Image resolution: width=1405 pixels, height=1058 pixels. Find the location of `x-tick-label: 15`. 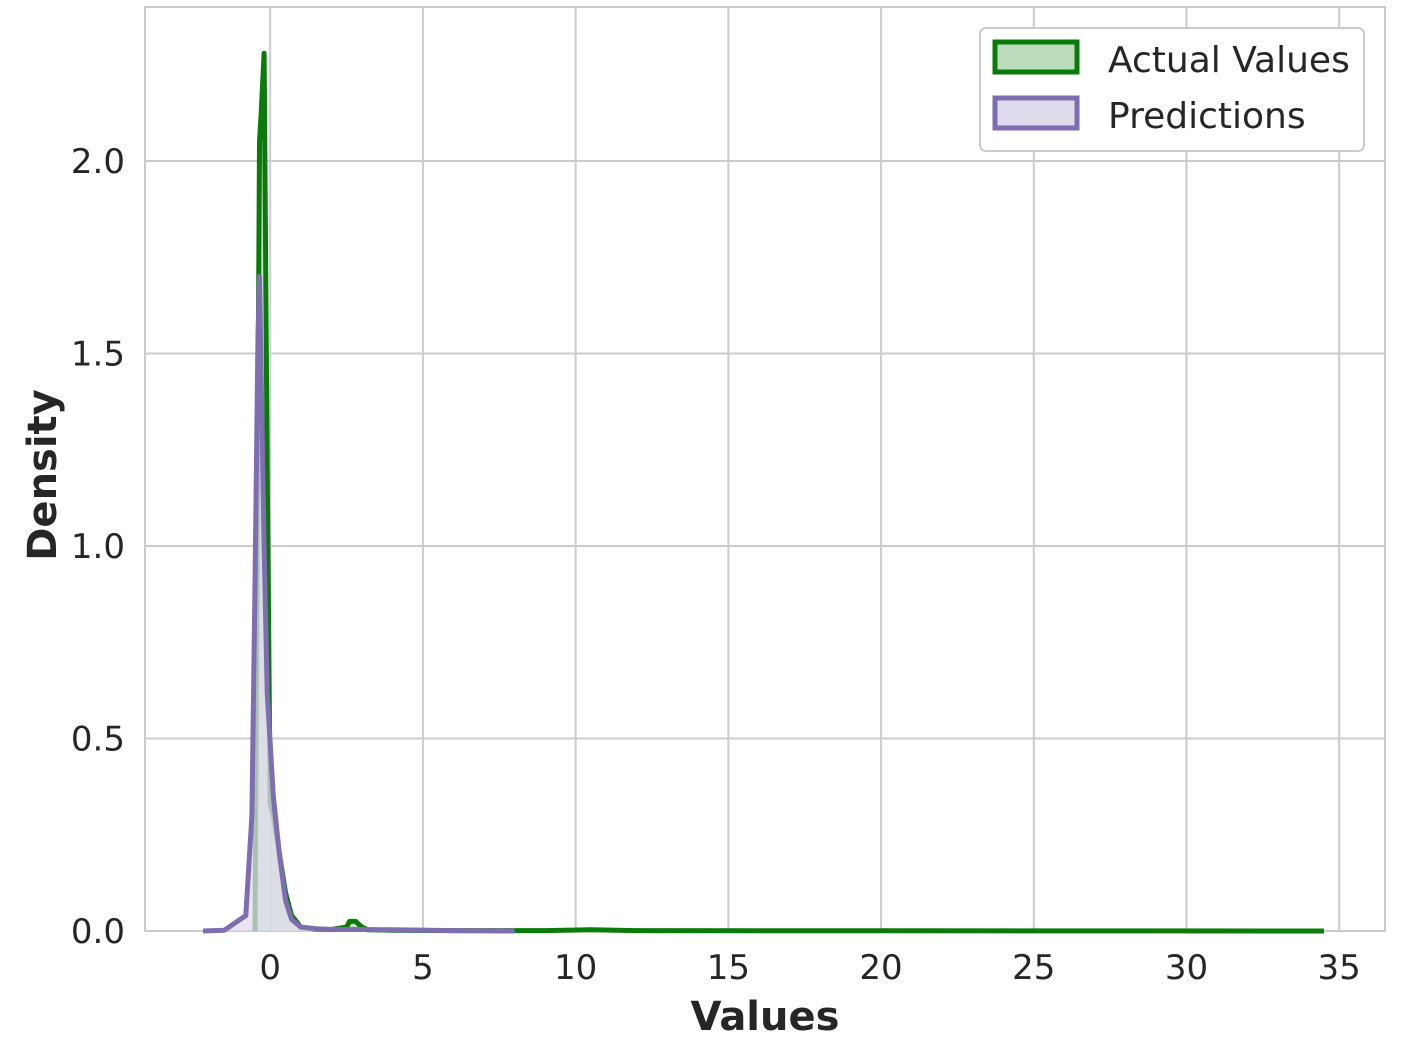

x-tick-label: 15 is located at coordinates (728, 968).